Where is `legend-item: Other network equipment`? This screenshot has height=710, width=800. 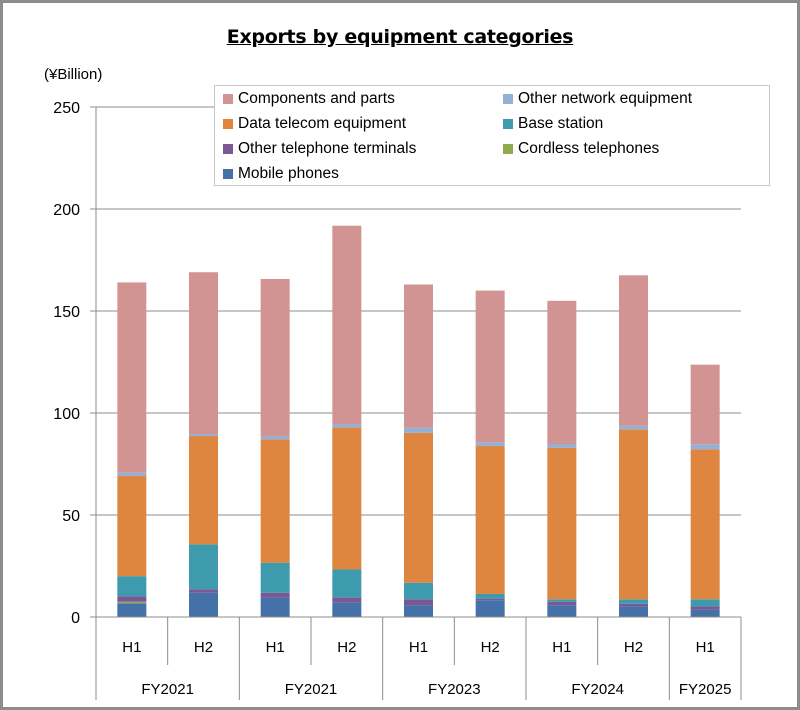 legend-item: Other network equipment is located at coordinates (597, 99).